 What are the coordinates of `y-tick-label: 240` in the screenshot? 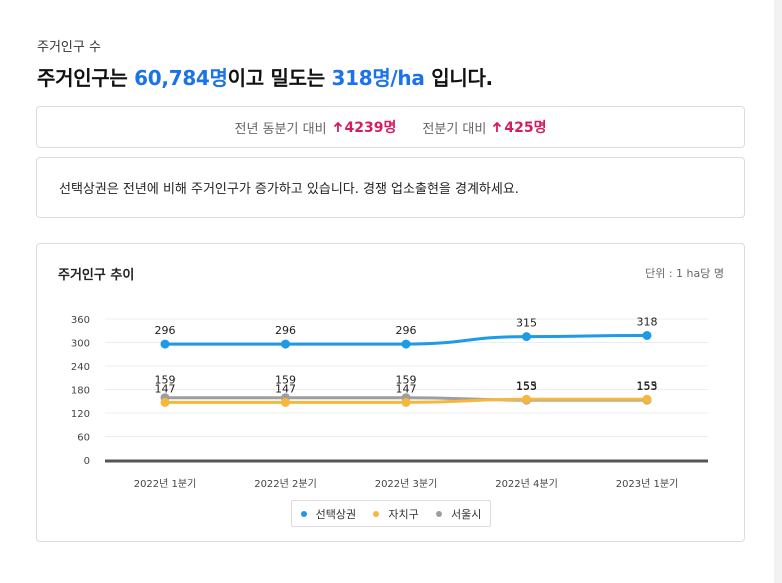 It's located at (80, 367).